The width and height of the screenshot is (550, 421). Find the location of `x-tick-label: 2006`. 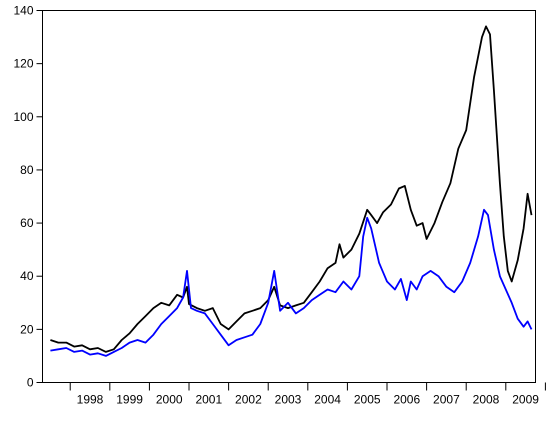

x-tick-label: 2006 is located at coordinates (406, 400).